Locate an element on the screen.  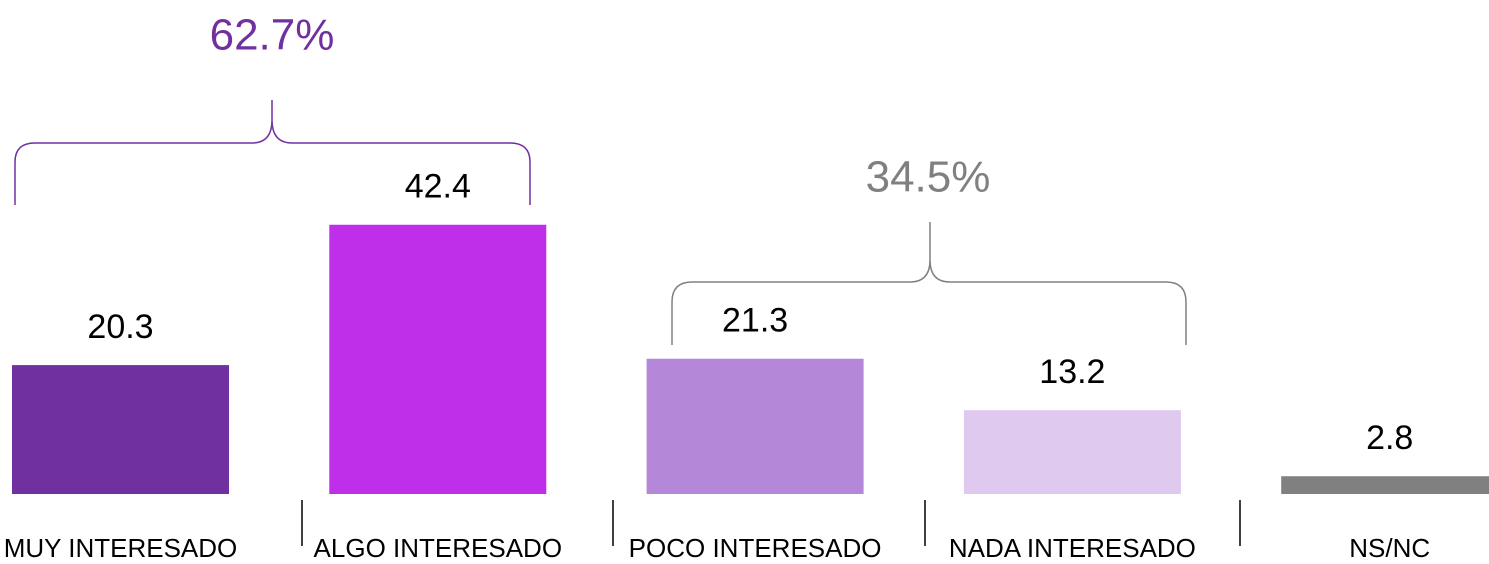
category-label: POCO INTERESADO is located at coordinates (755, 548).